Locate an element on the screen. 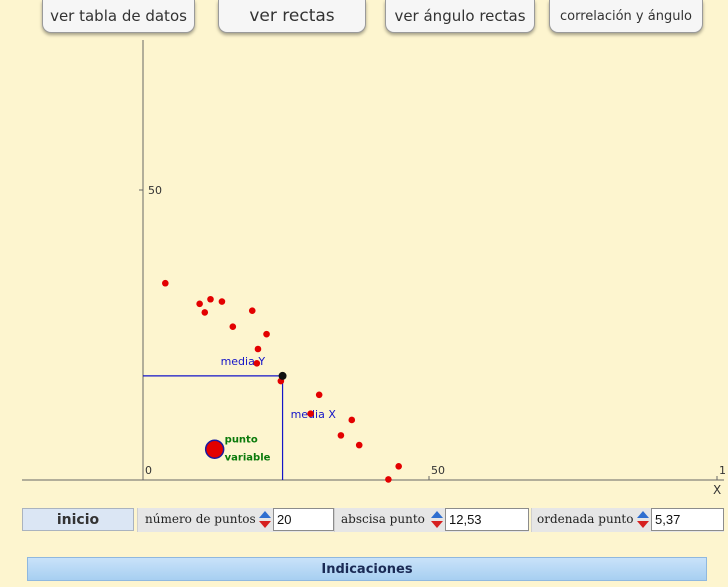 The width and height of the screenshot is (728, 587). ordenada-punto-label: ordenada punto is located at coordinates (585, 519).